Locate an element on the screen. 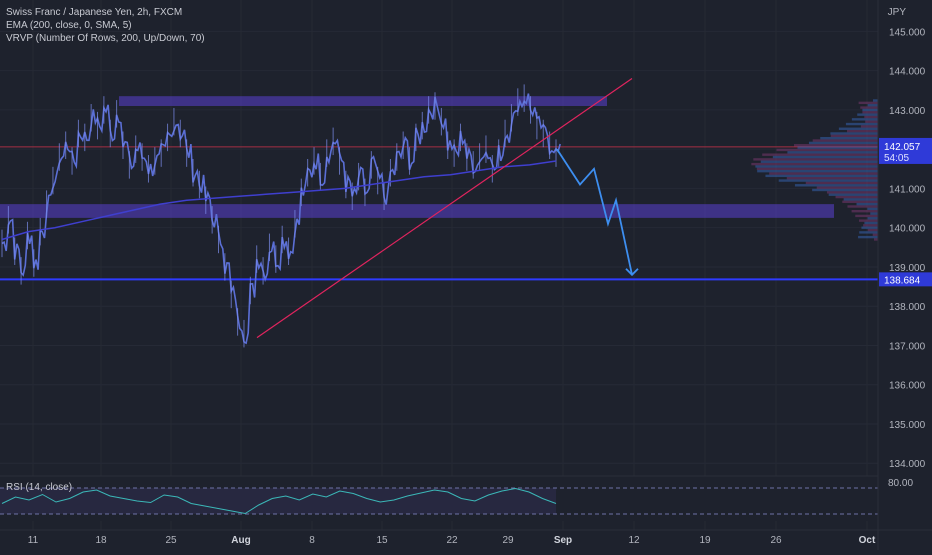 The height and width of the screenshot is (555, 932). price-tick-label: 145.000 is located at coordinates (907, 32).